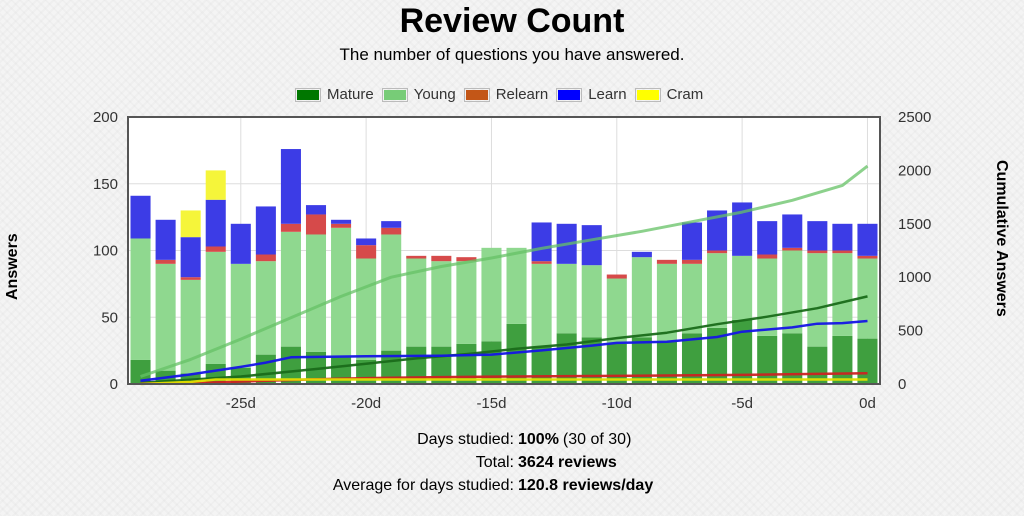  I want to click on legend-item-mature: Mature, so click(334, 94).